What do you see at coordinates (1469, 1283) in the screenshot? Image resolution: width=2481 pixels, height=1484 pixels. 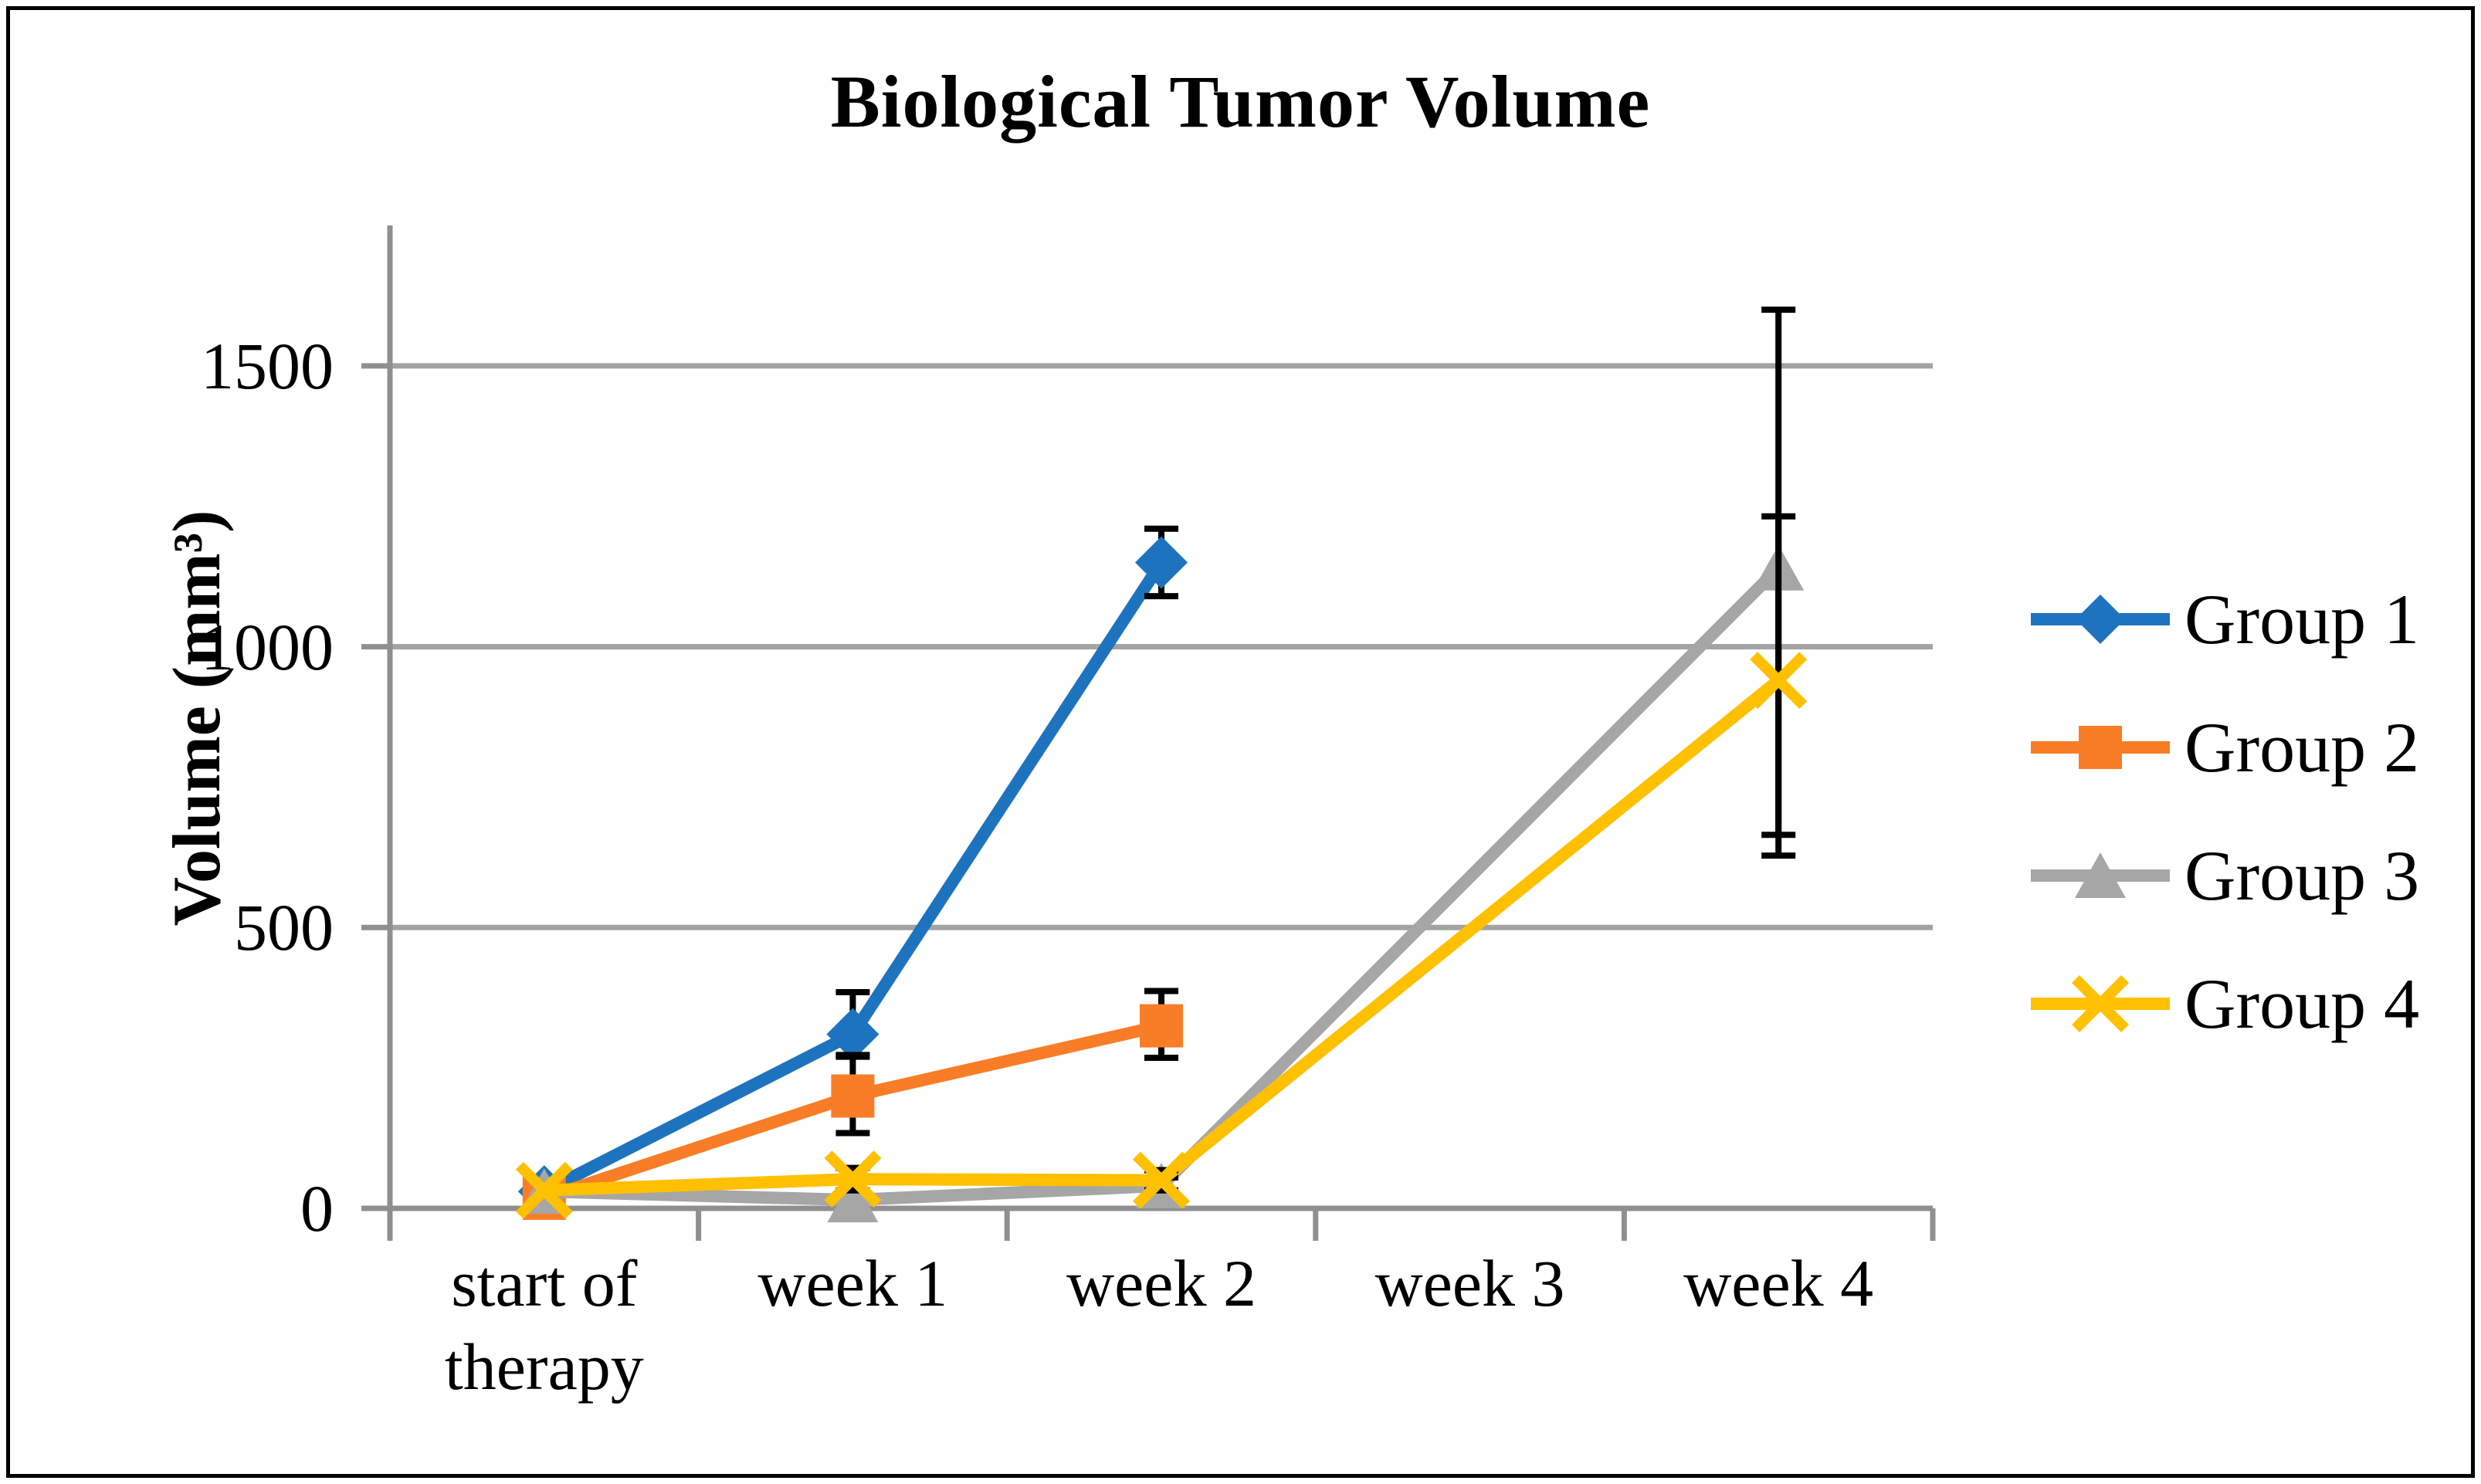 I see `x-category-label: week 3` at bounding box center [1469, 1283].